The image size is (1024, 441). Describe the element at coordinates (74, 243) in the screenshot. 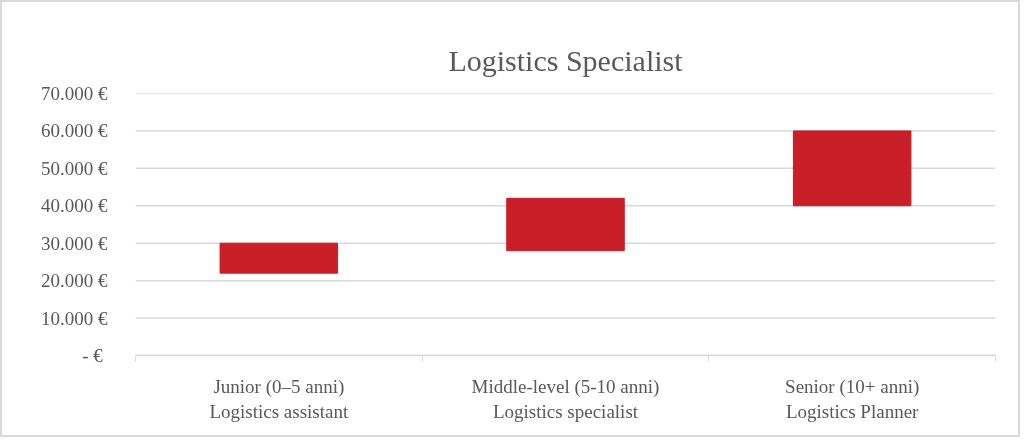

I see `y-tick-label: 30.000 €` at that location.